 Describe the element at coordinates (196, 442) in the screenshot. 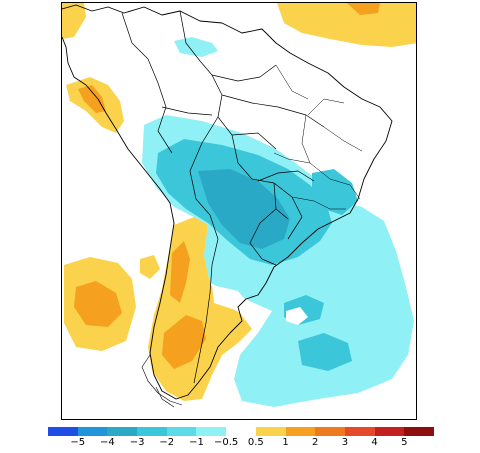

I see `colorbar-tick-label: −1` at that location.